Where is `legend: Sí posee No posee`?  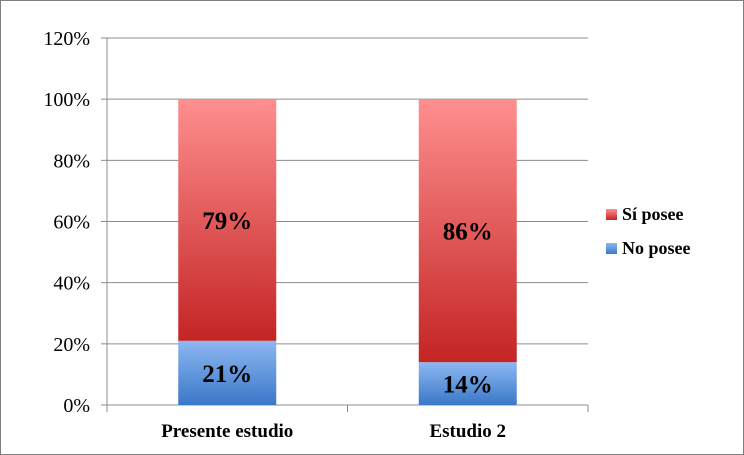 legend: Sí posee No posee is located at coordinates (648, 231).